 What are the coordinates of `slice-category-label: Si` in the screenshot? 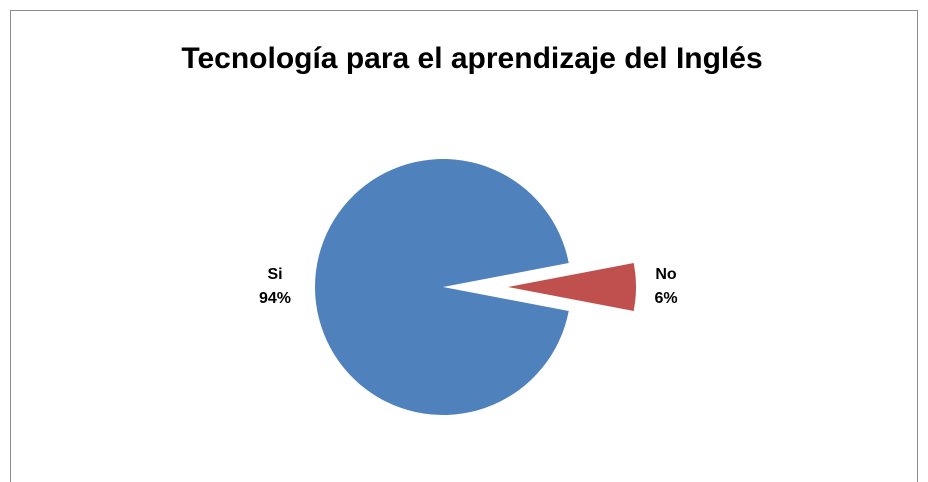 It's located at (274, 274).